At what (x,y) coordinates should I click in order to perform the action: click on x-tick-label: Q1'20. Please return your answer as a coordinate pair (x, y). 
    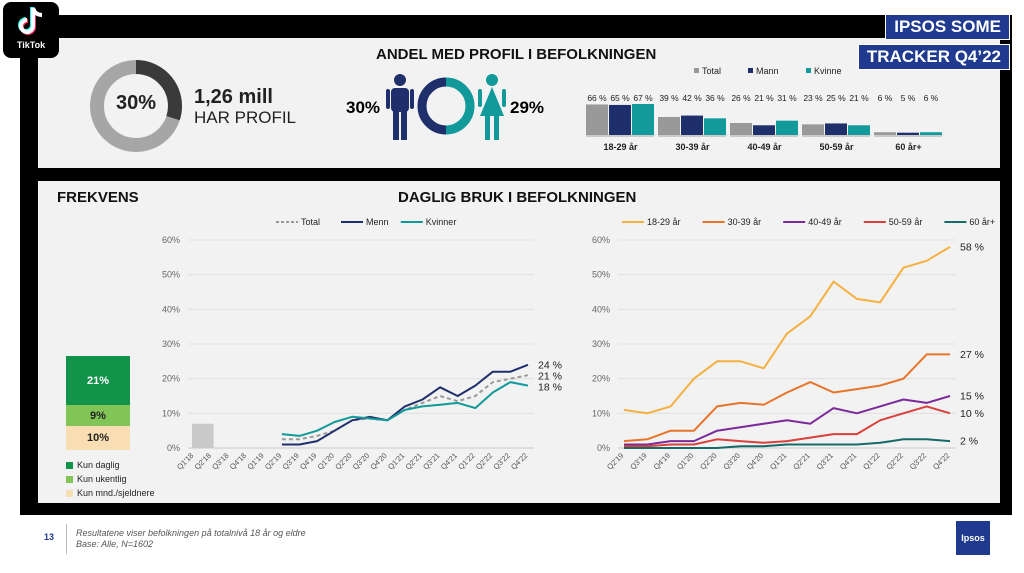
    Looking at the image, I should click on (326, 461).